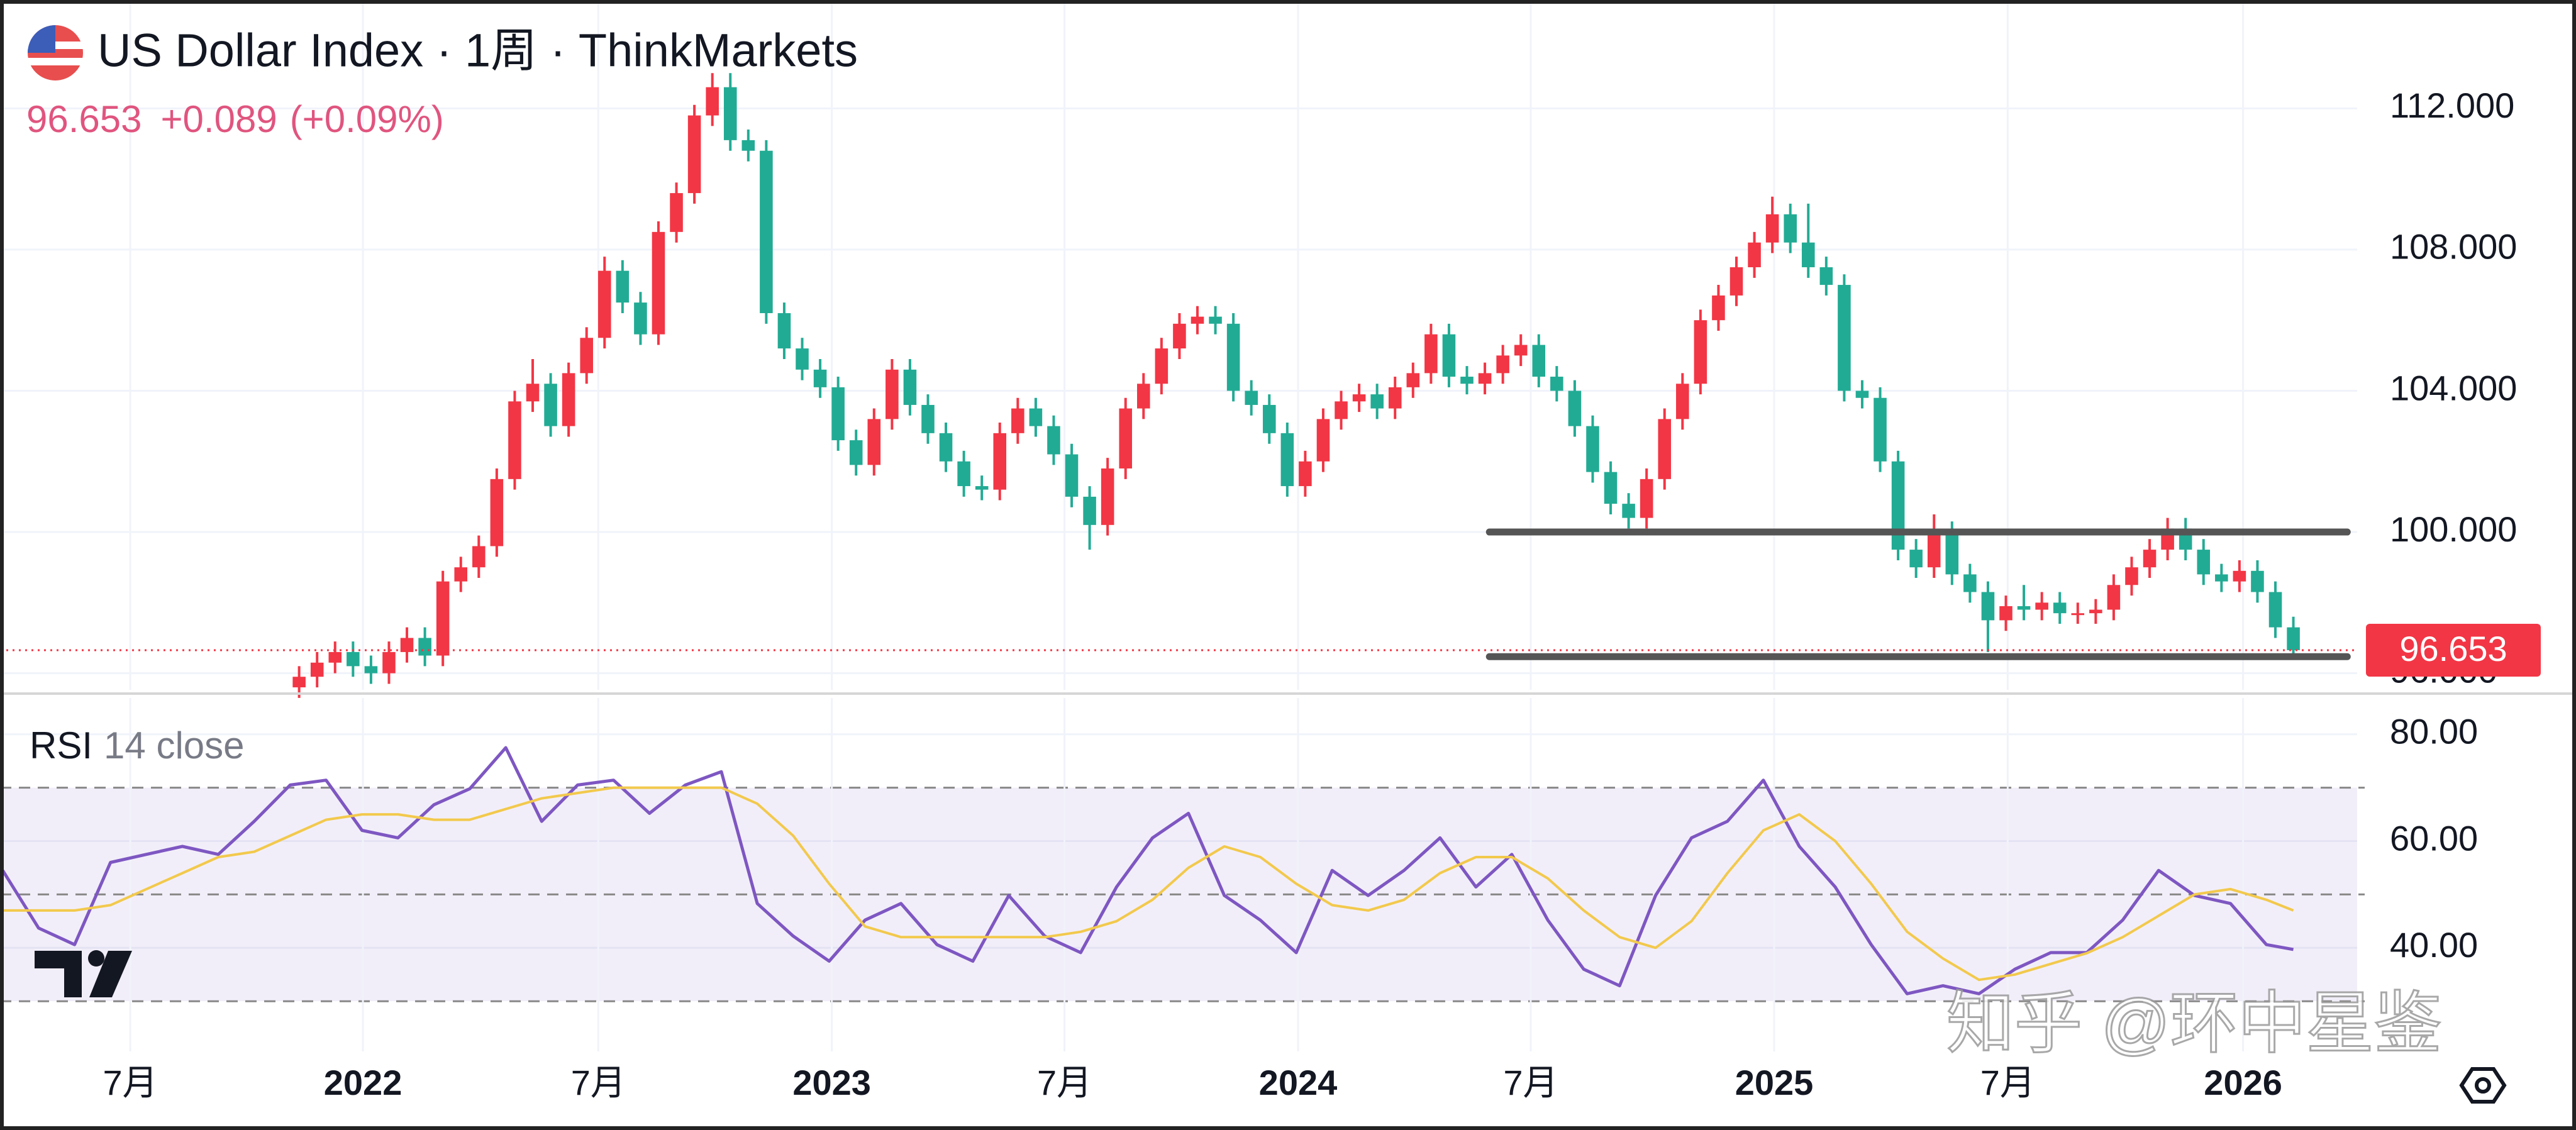 Image resolution: width=2576 pixels, height=1130 pixels. Describe the element at coordinates (2452, 105) in the screenshot. I see `y-tick-label: 112.000` at that location.